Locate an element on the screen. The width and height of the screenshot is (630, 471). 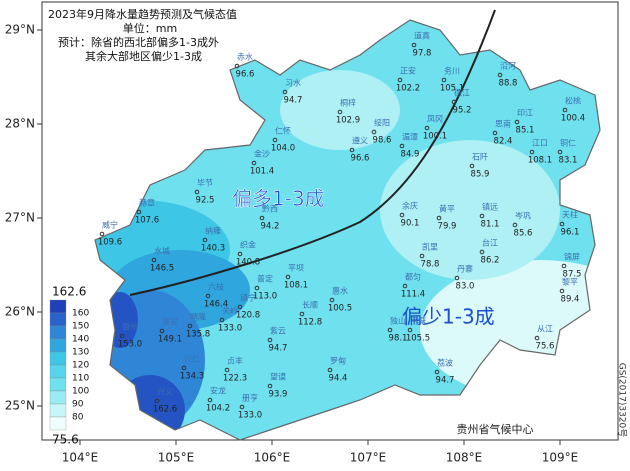
station: 水城 146.5 is located at coordinates (162, 260).